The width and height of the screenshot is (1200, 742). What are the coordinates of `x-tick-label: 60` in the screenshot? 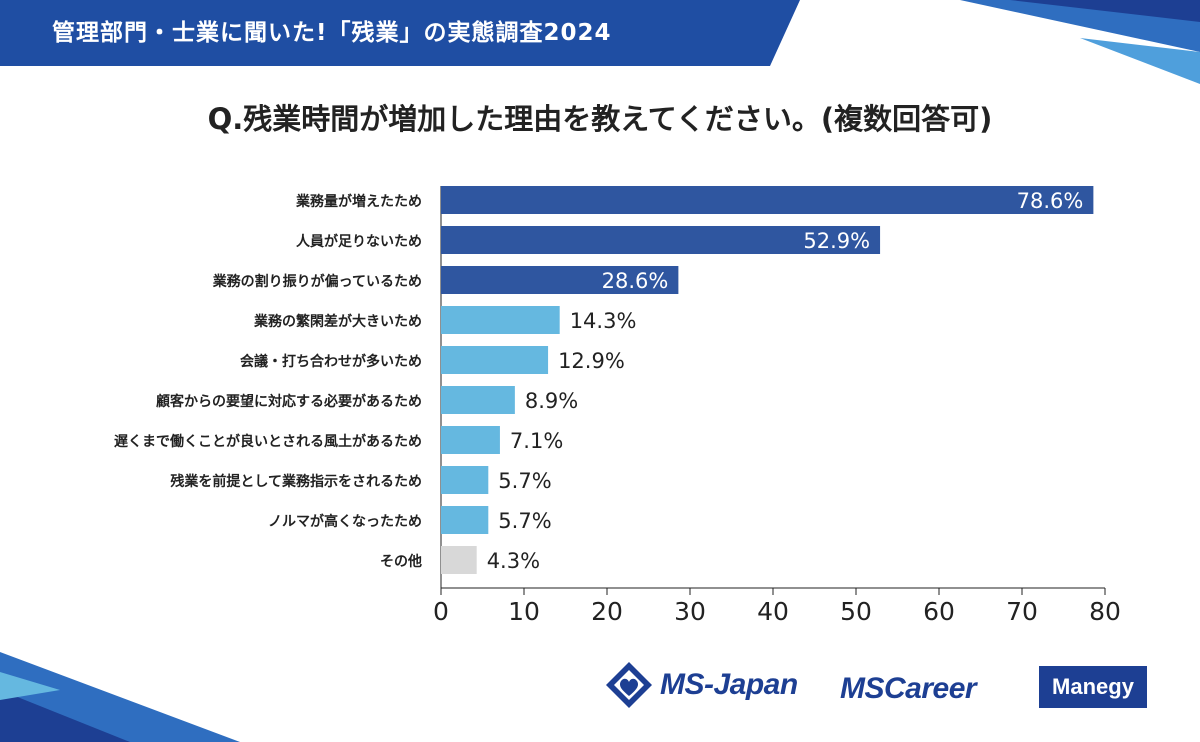 It's located at (939, 611).